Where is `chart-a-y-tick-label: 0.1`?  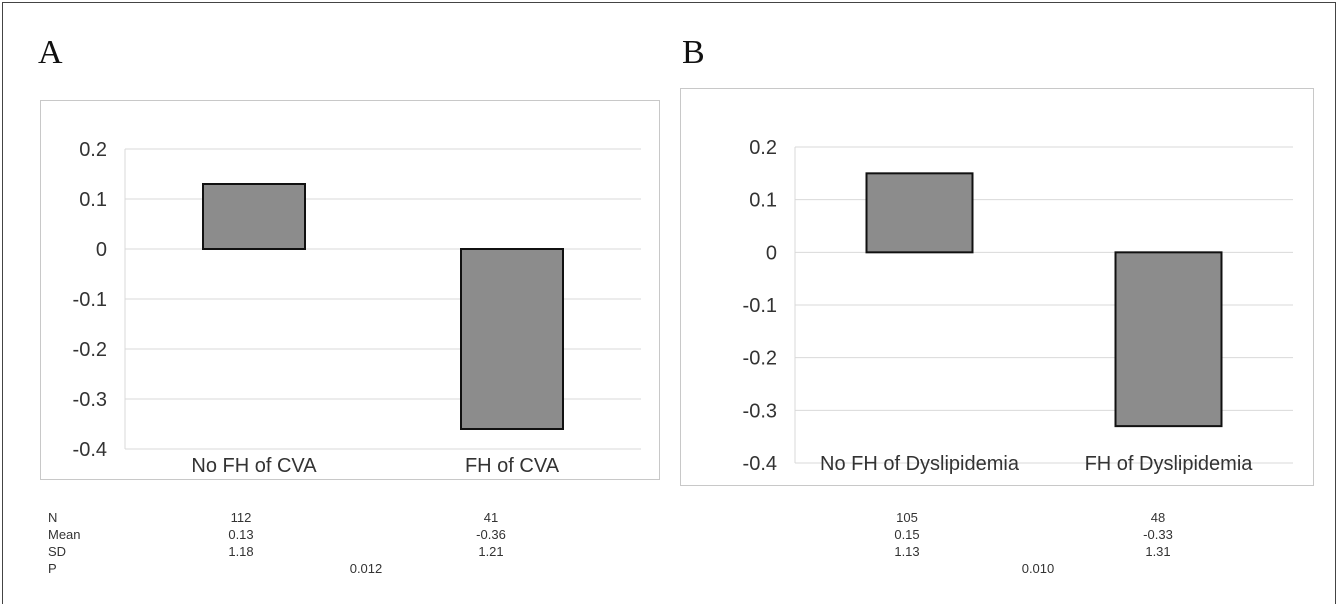
chart-a-y-tick-label: 0.1 is located at coordinates (93, 200).